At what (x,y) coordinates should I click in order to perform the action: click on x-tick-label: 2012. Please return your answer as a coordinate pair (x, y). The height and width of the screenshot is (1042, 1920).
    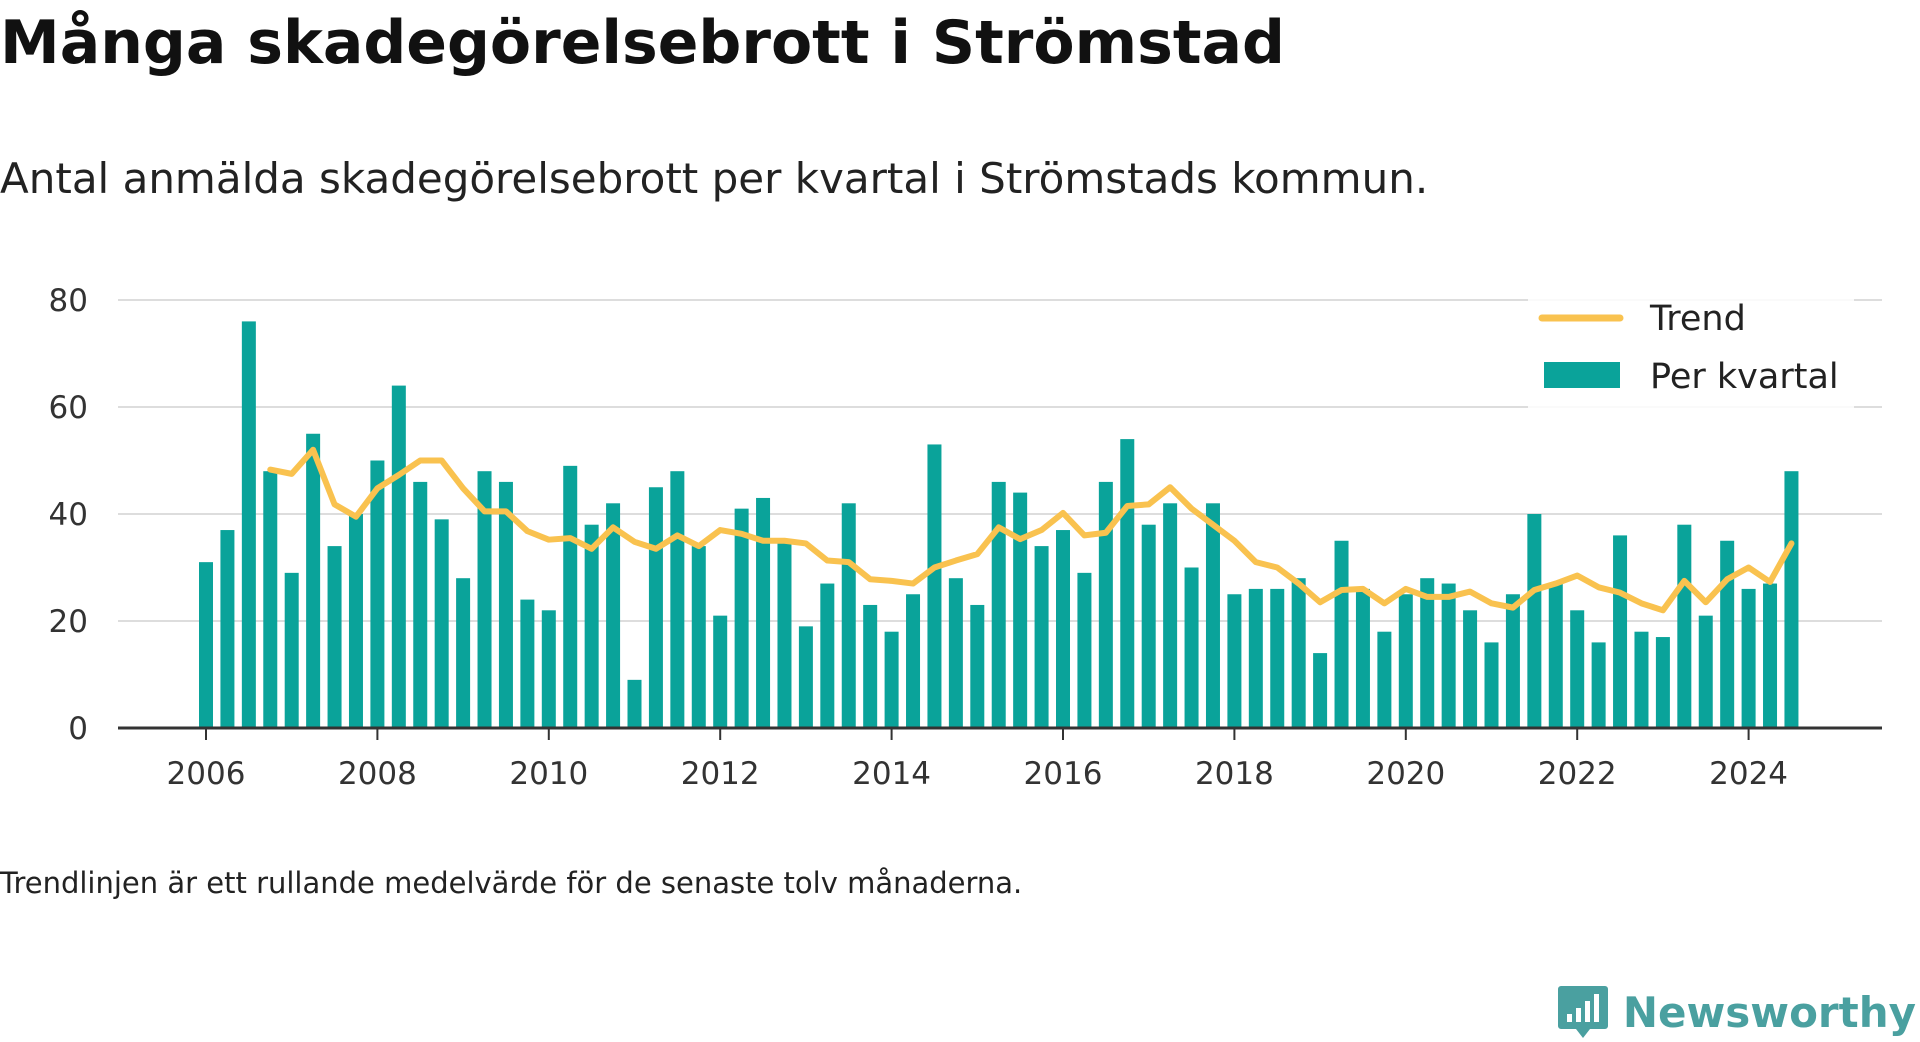
    Looking at the image, I should click on (720, 774).